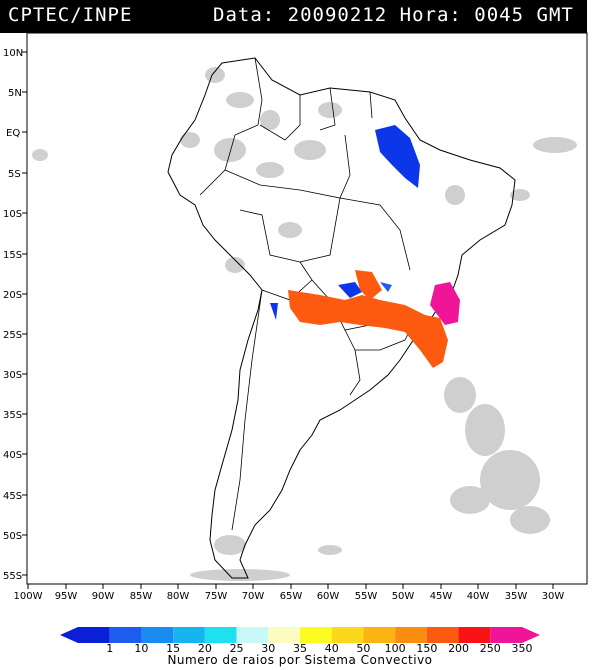 Image resolution: width=600 pixels, height=670 pixels. I want to click on legend-value-label: 20, so click(205, 648).